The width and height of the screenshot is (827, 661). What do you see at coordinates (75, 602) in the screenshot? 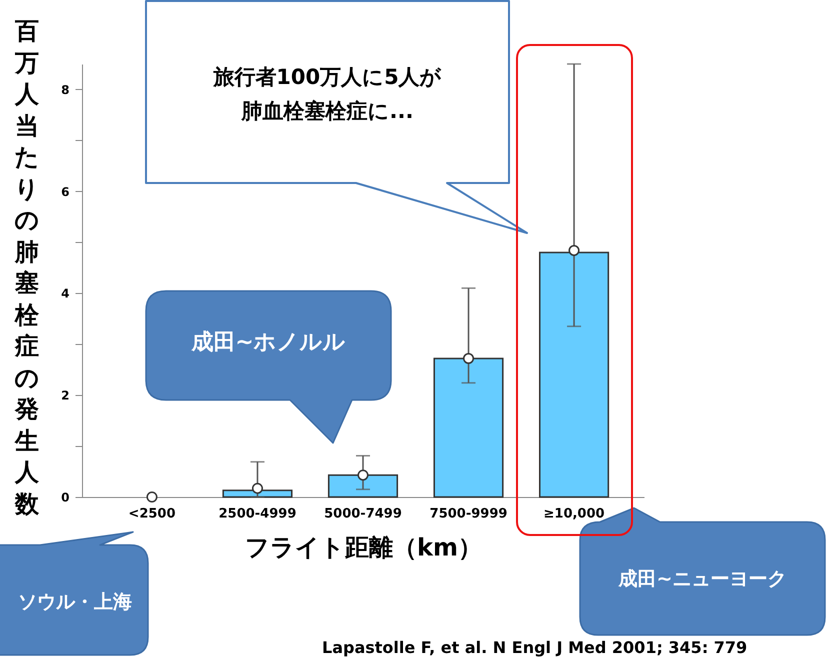
I see `text: ソウル・上海` at bounding box center [75, 602].